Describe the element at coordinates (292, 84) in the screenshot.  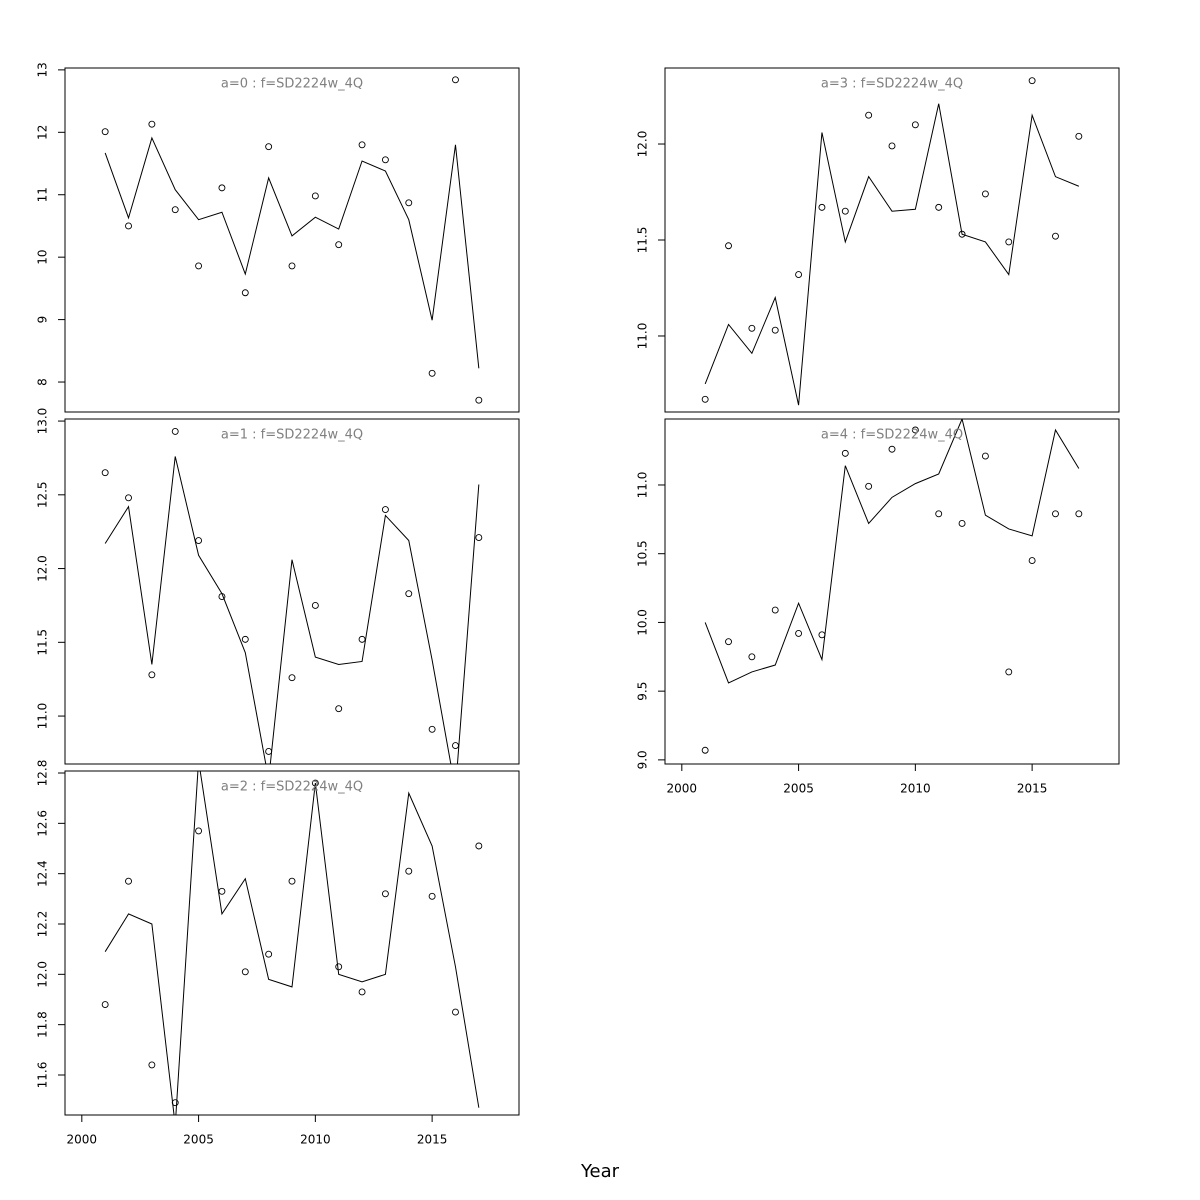
I see `panel-title: a=0 : f=SD2224w_4Q` at that location.